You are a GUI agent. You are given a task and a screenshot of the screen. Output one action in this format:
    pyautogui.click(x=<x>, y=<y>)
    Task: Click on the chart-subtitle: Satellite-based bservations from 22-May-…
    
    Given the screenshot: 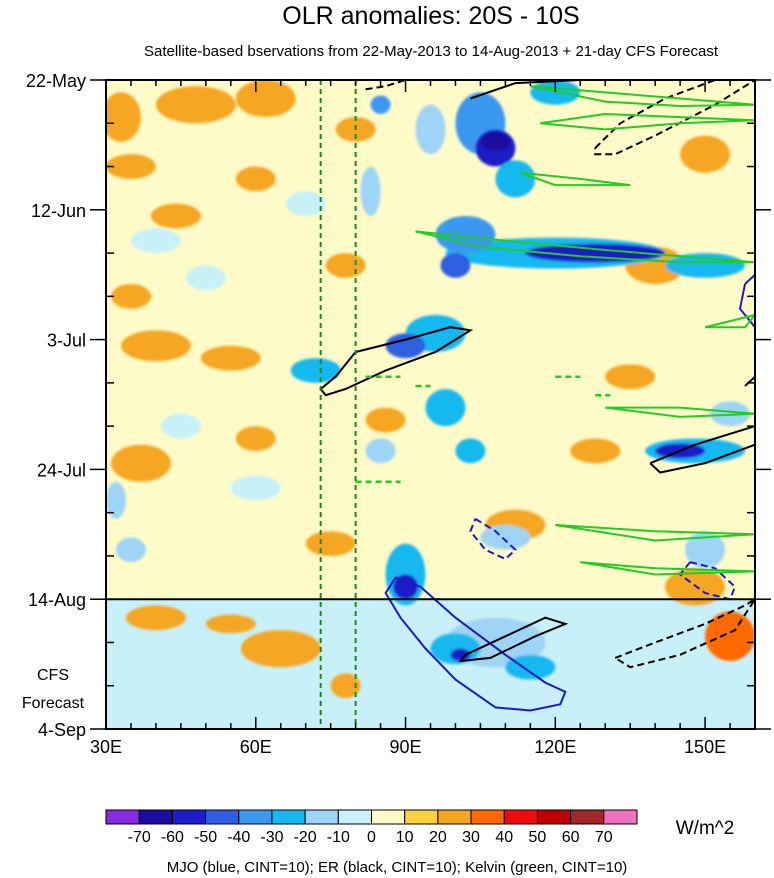 What is the action you would take?
    pyautogui.click(x=431, y=51)
    